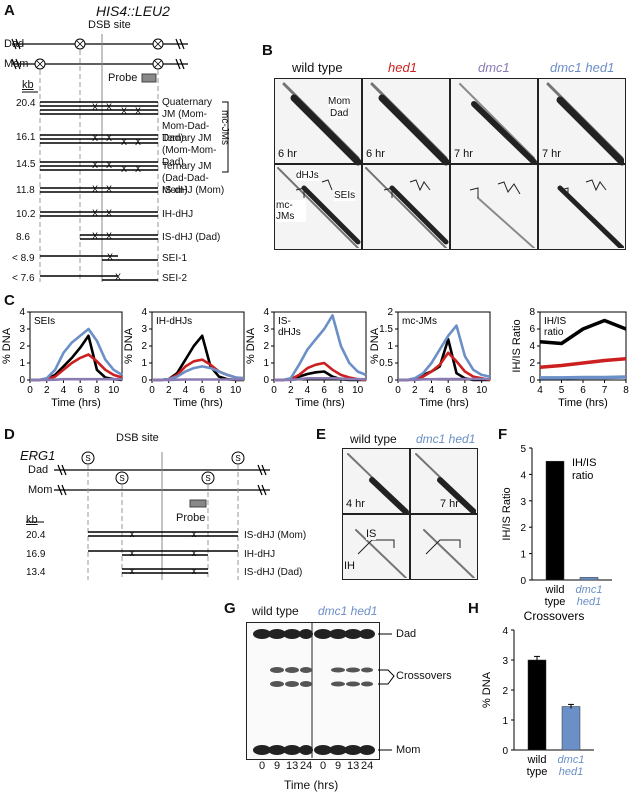 The height and width of the screenshot is (800, 634). What do you see at coordinates (291, 211) in the screenshot?
I see `mc-jms-annotation: mc-JMs` at bounding box center [291, 211].